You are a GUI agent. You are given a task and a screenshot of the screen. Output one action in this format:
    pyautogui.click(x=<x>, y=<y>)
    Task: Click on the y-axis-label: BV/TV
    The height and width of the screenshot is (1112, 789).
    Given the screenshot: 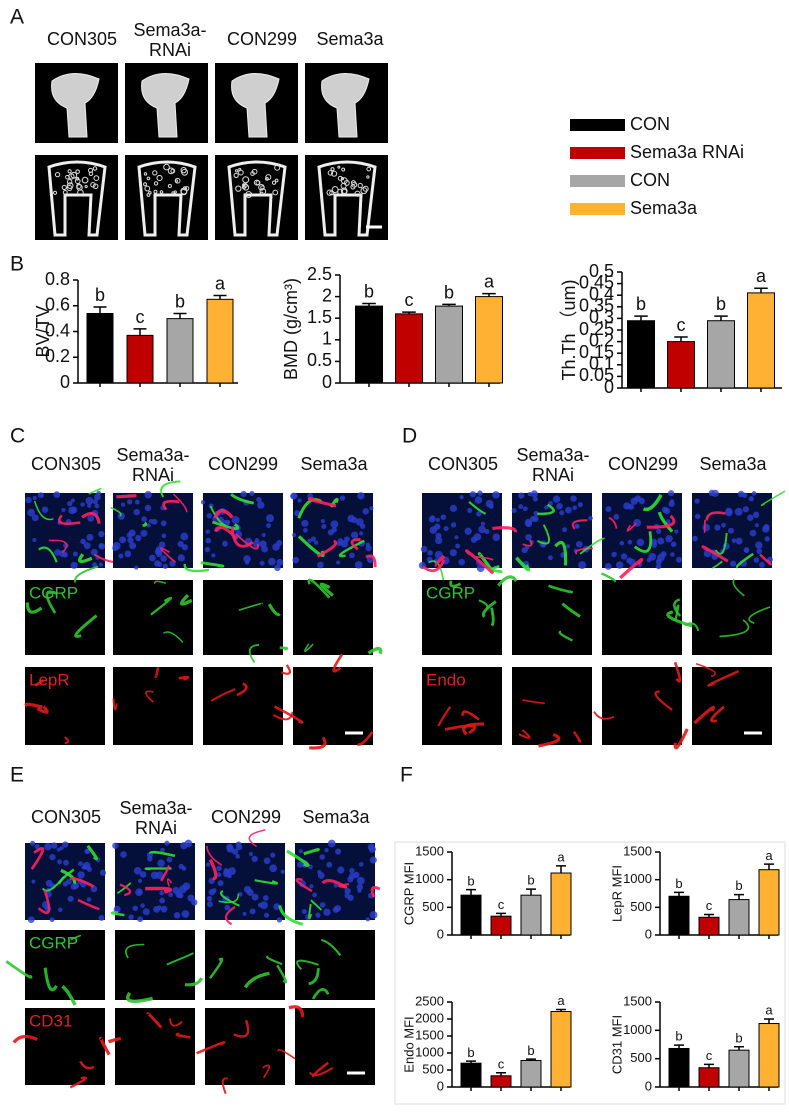 What is the action you would take?
    pyautogui.click(x=43, y=331)
    